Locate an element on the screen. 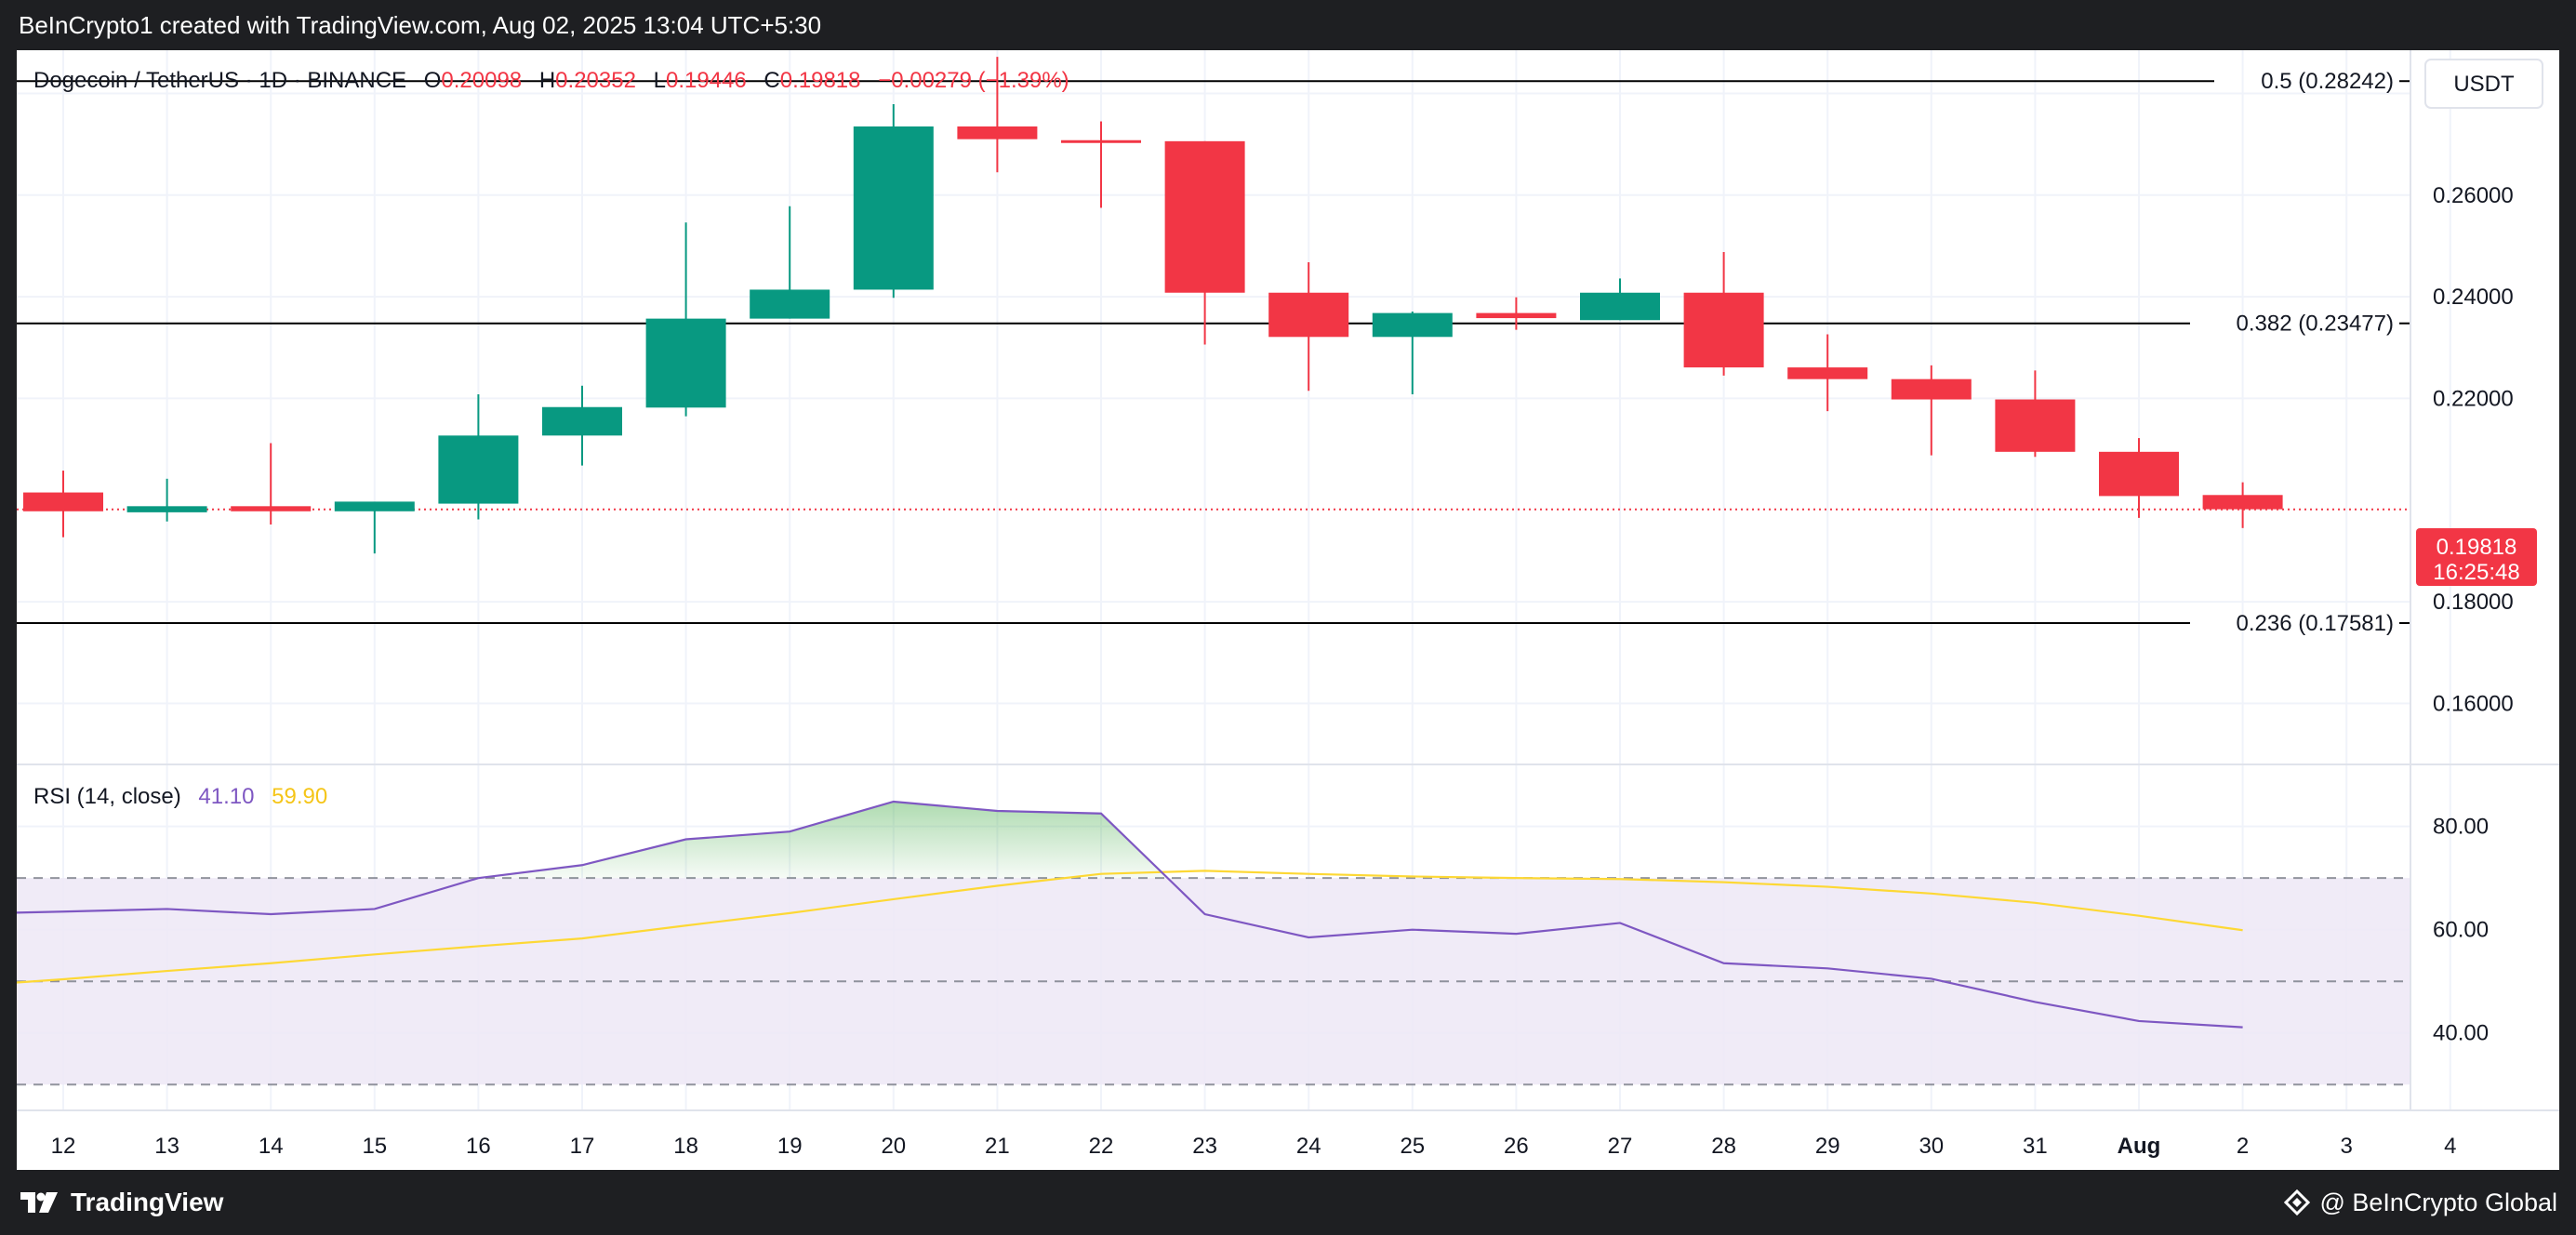 This screenshot has height=1235, width=2576. time-axis-label: 21 is located at coordinates (997, 1146).